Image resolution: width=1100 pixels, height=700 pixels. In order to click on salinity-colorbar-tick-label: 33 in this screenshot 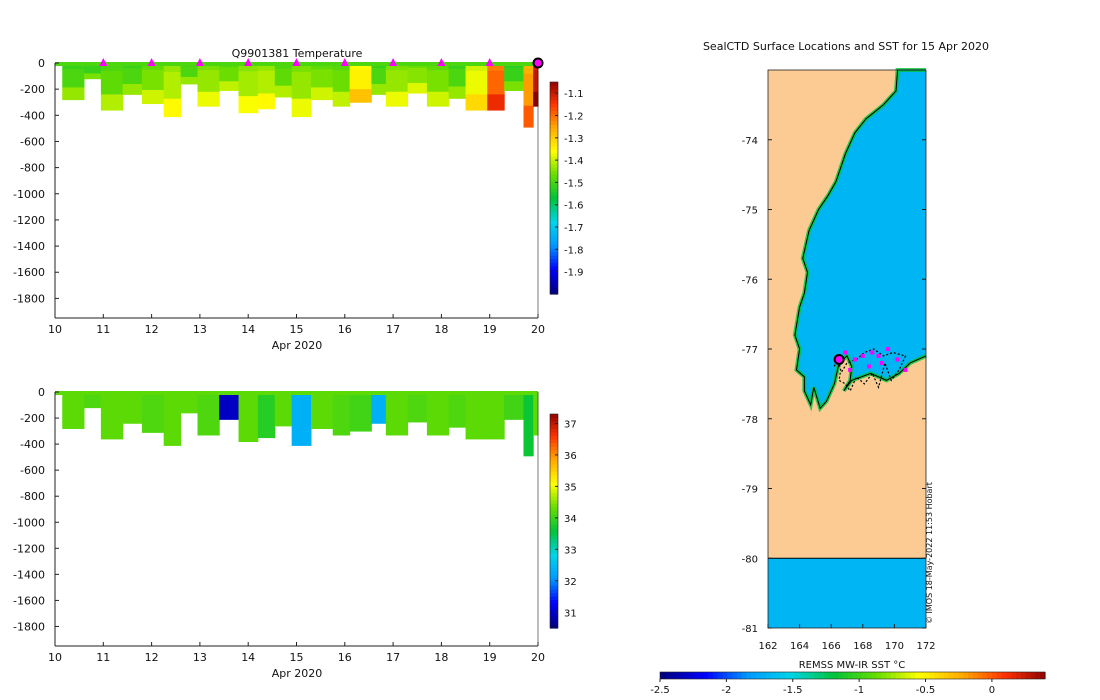, I will do `click(570, 550)`.